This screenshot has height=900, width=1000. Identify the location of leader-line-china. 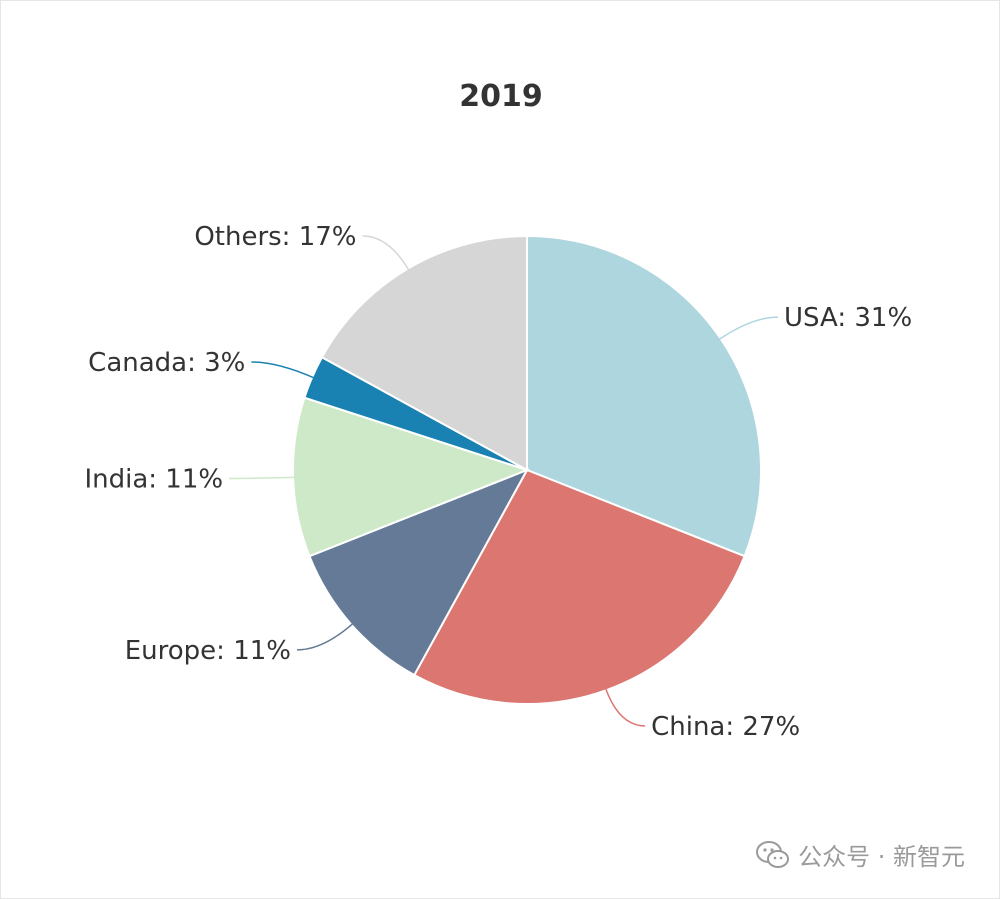
(625, 707).